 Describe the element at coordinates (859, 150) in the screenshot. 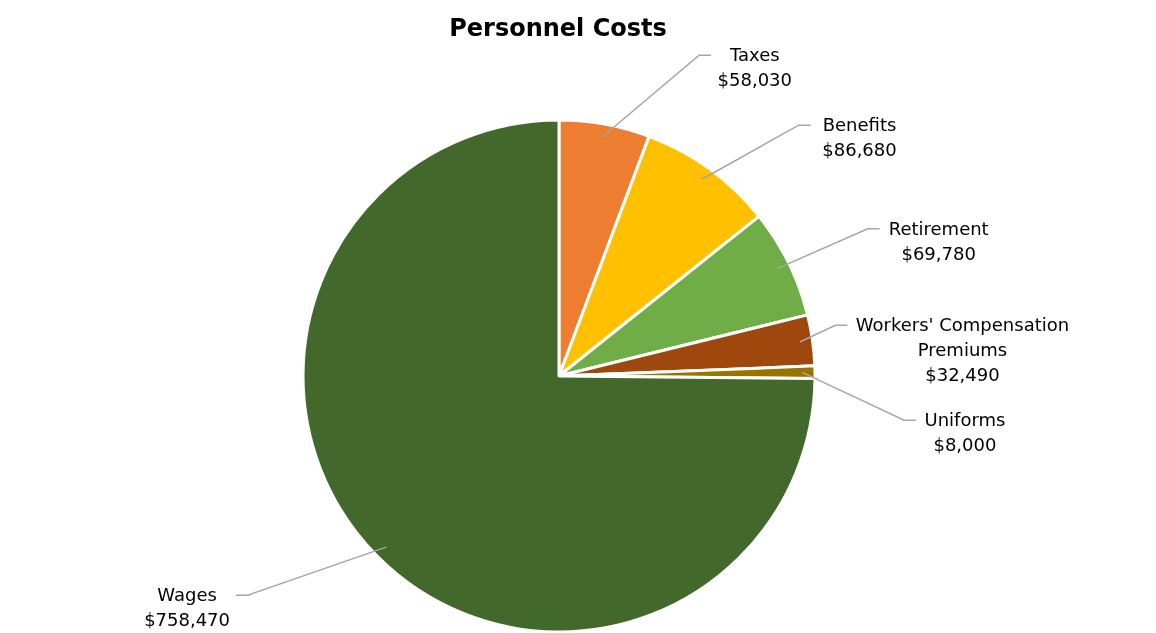

I see `data-label: $86,680` at that location.